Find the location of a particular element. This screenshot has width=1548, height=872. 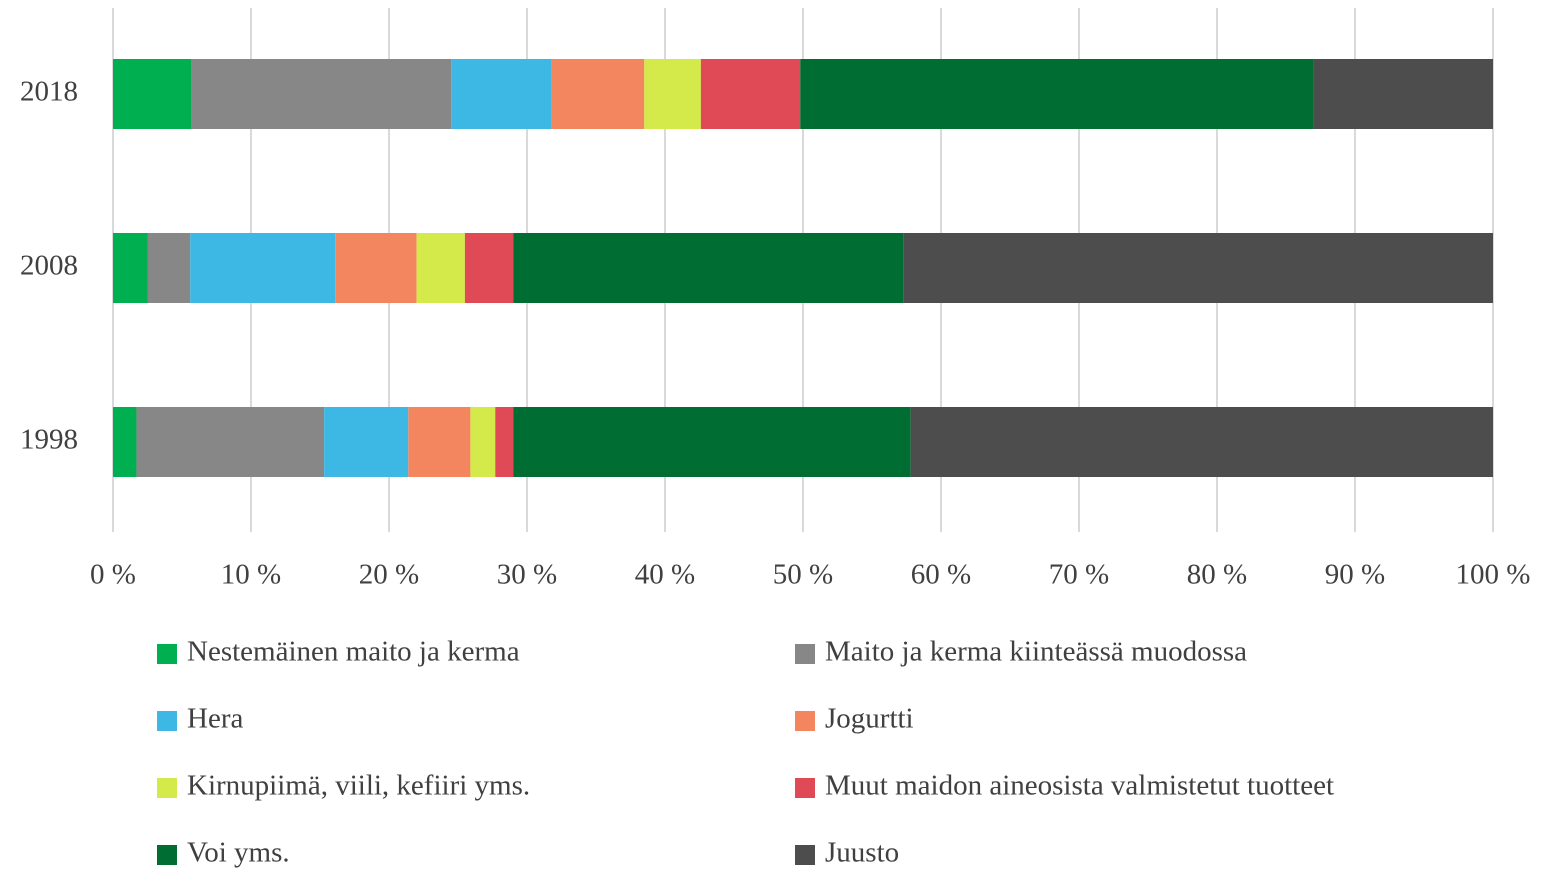

legend-label: Maito ja kerma kiinteässä muodossa is located at coordinates (1036, 652).